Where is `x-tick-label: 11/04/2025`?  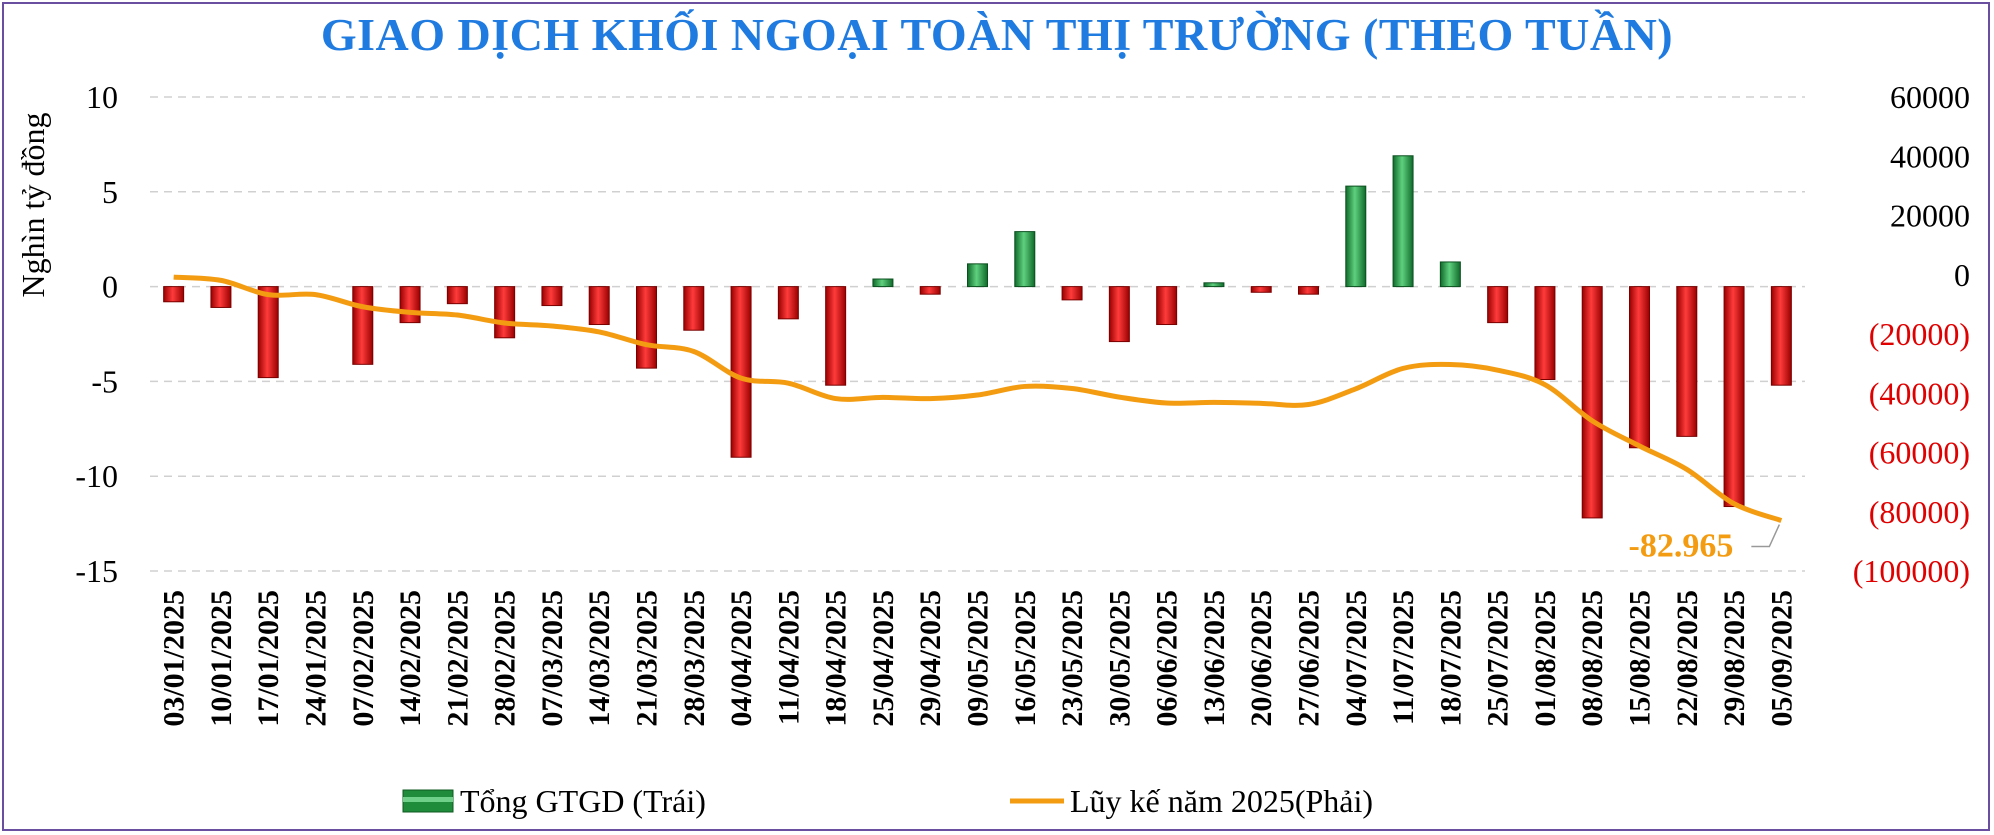 x-tick-label: 11/04/2025 is located at coordinates (788, 657).